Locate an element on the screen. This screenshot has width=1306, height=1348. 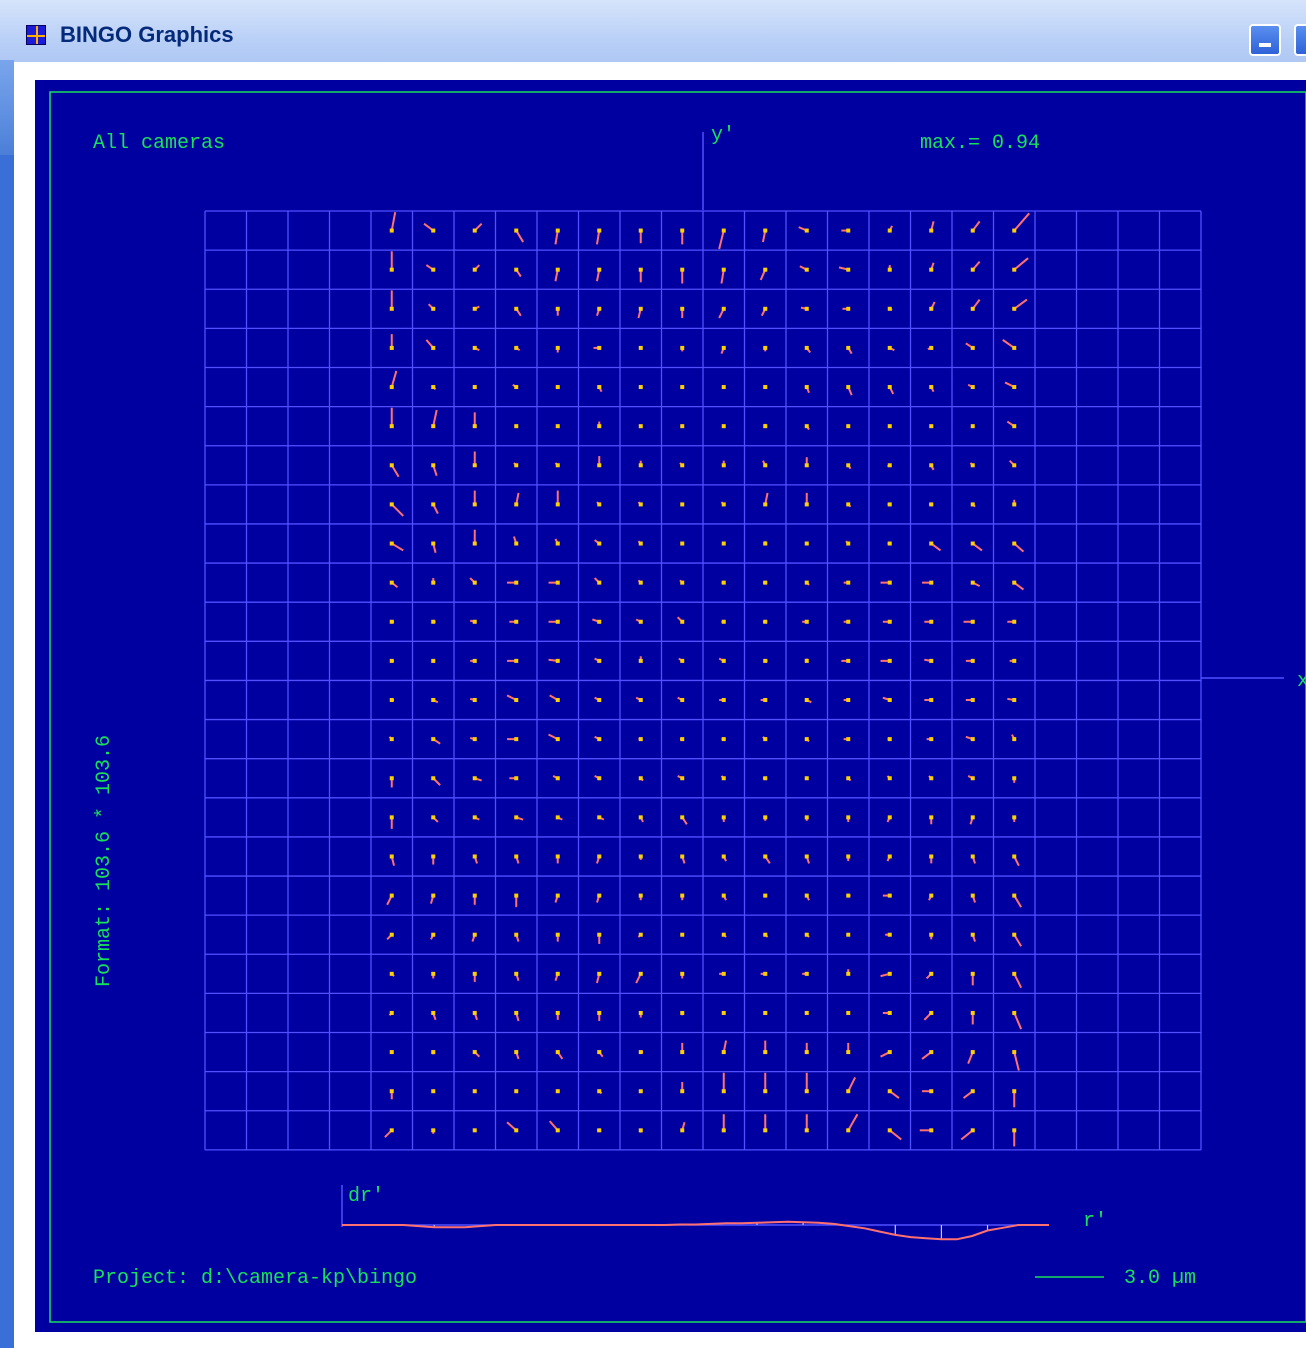
maximize-icon is located at coordinates (1300, 40).